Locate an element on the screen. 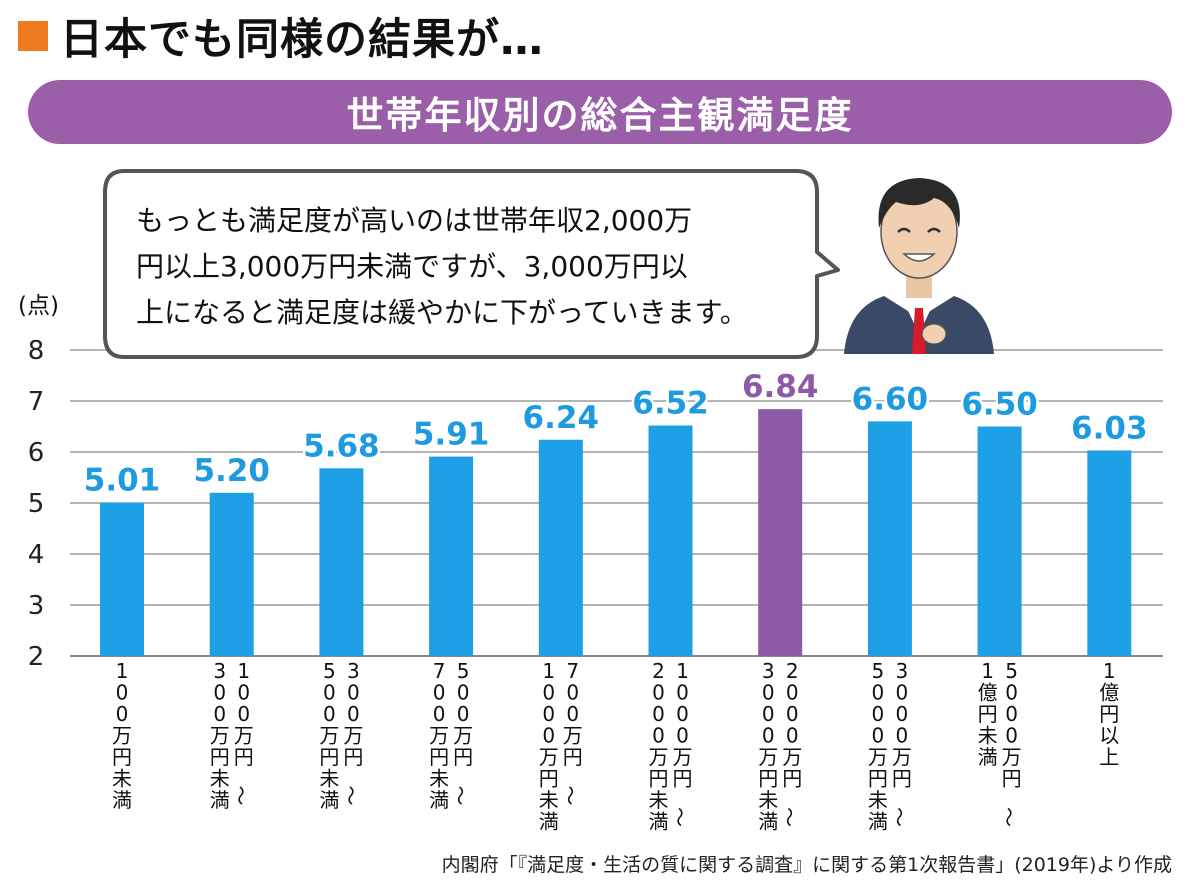 The image size is (1200, 890). businessman-illustration is located at coordinates (919, 266).